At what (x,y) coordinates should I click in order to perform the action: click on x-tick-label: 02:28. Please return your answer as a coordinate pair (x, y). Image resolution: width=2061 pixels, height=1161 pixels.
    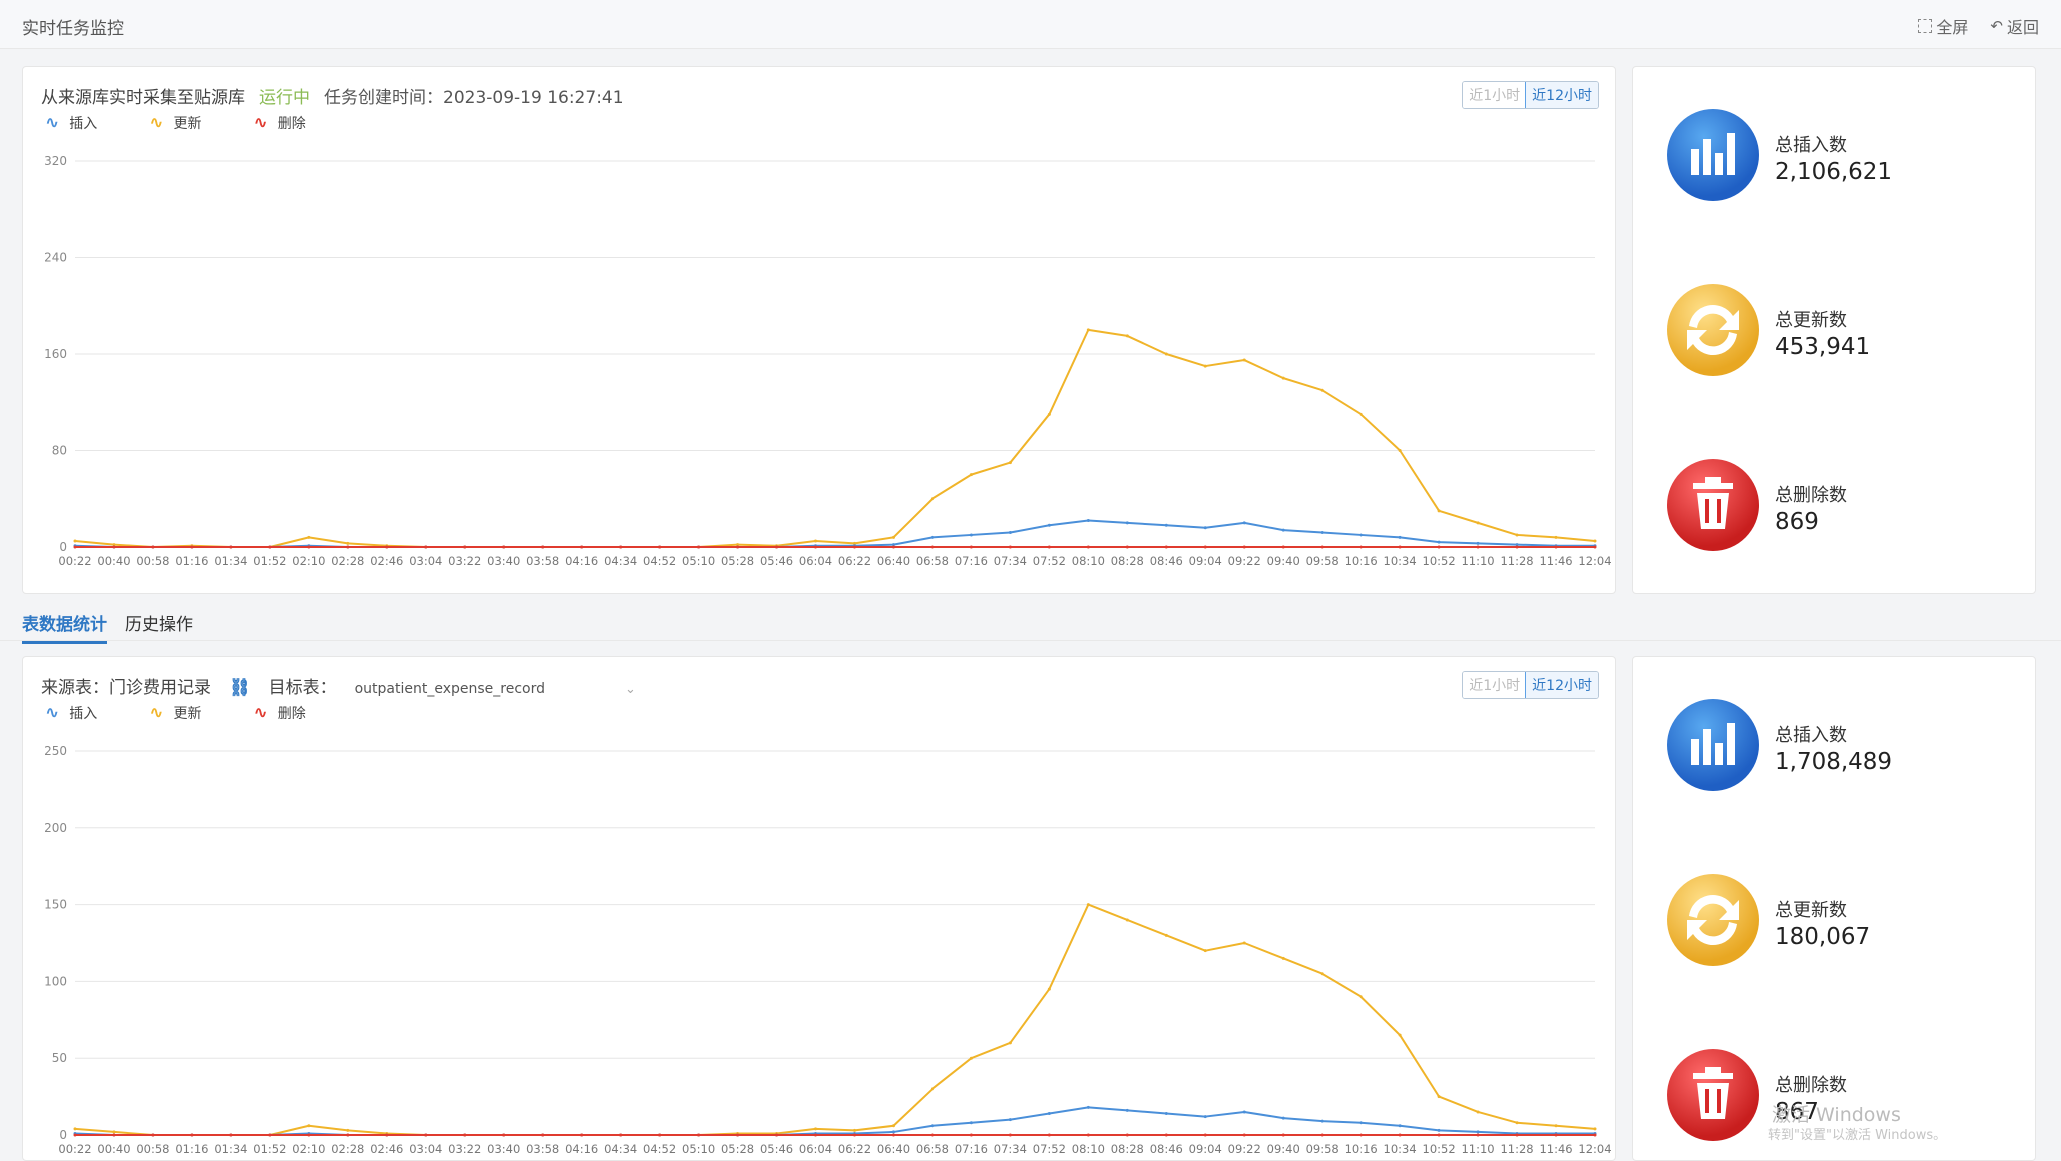
    Looking at the image, I should click on (347, 561).